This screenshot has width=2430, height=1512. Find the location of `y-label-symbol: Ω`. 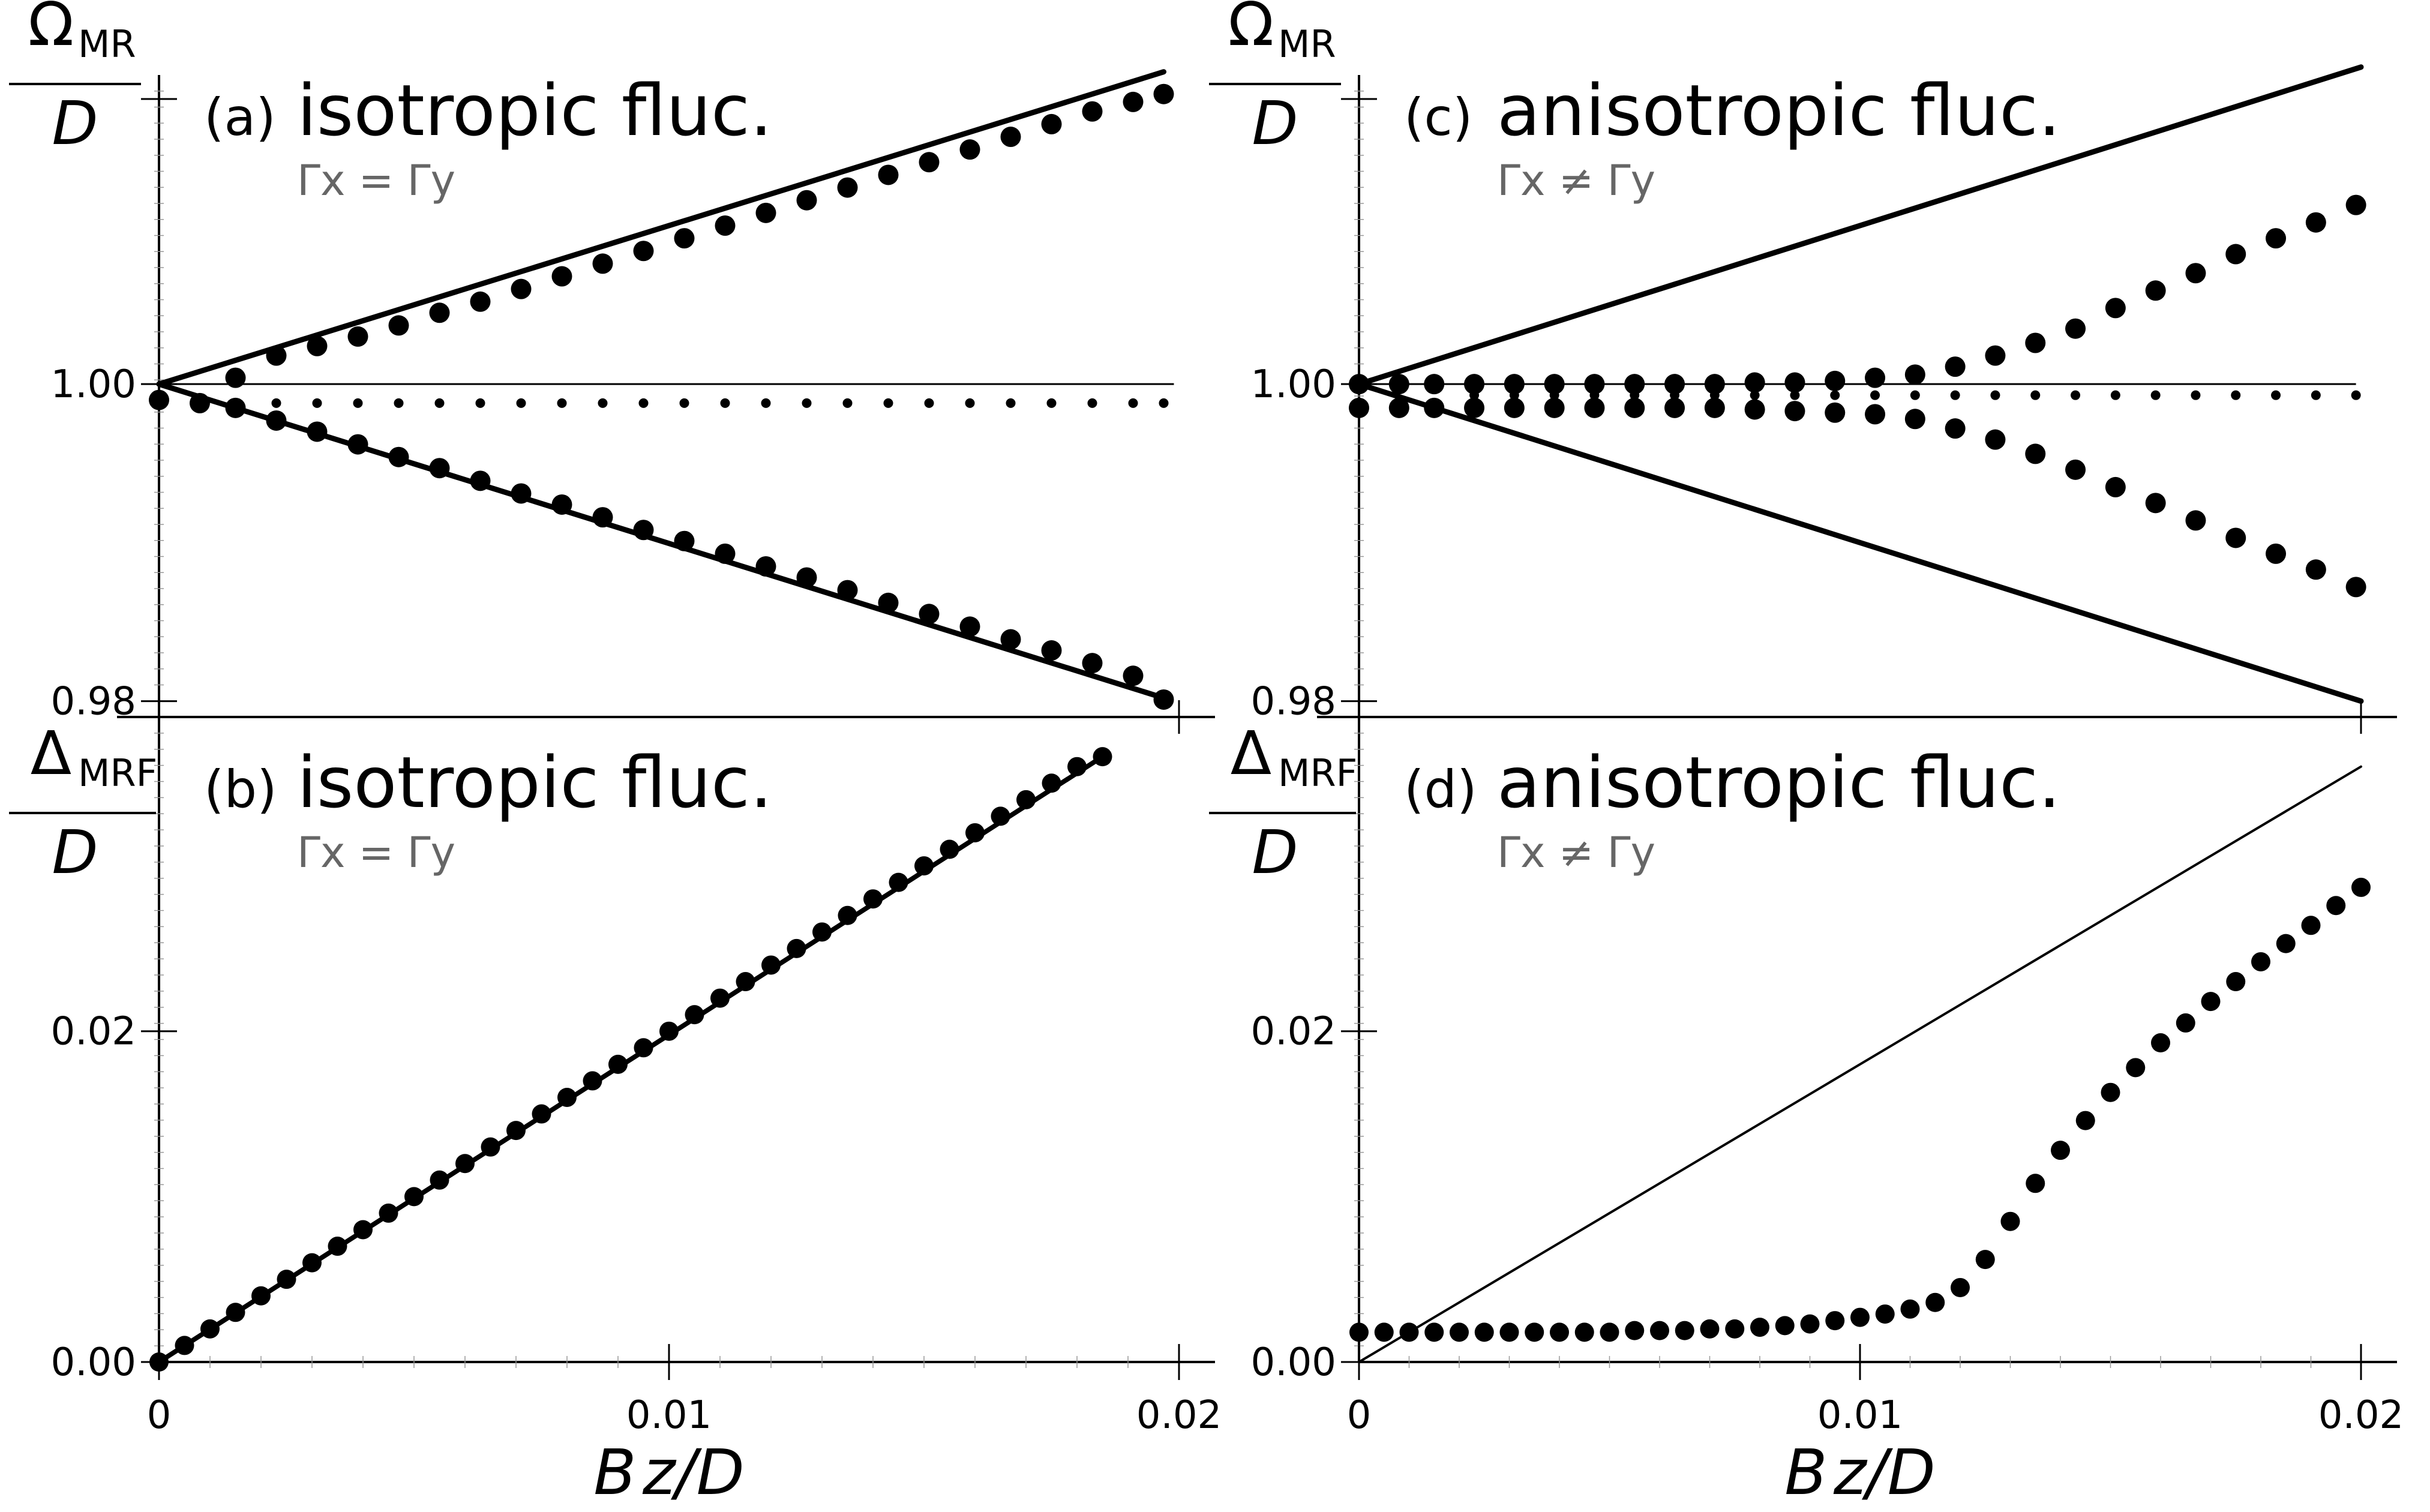

y-label-symbol: Ω is located at coordinates (51, 29).